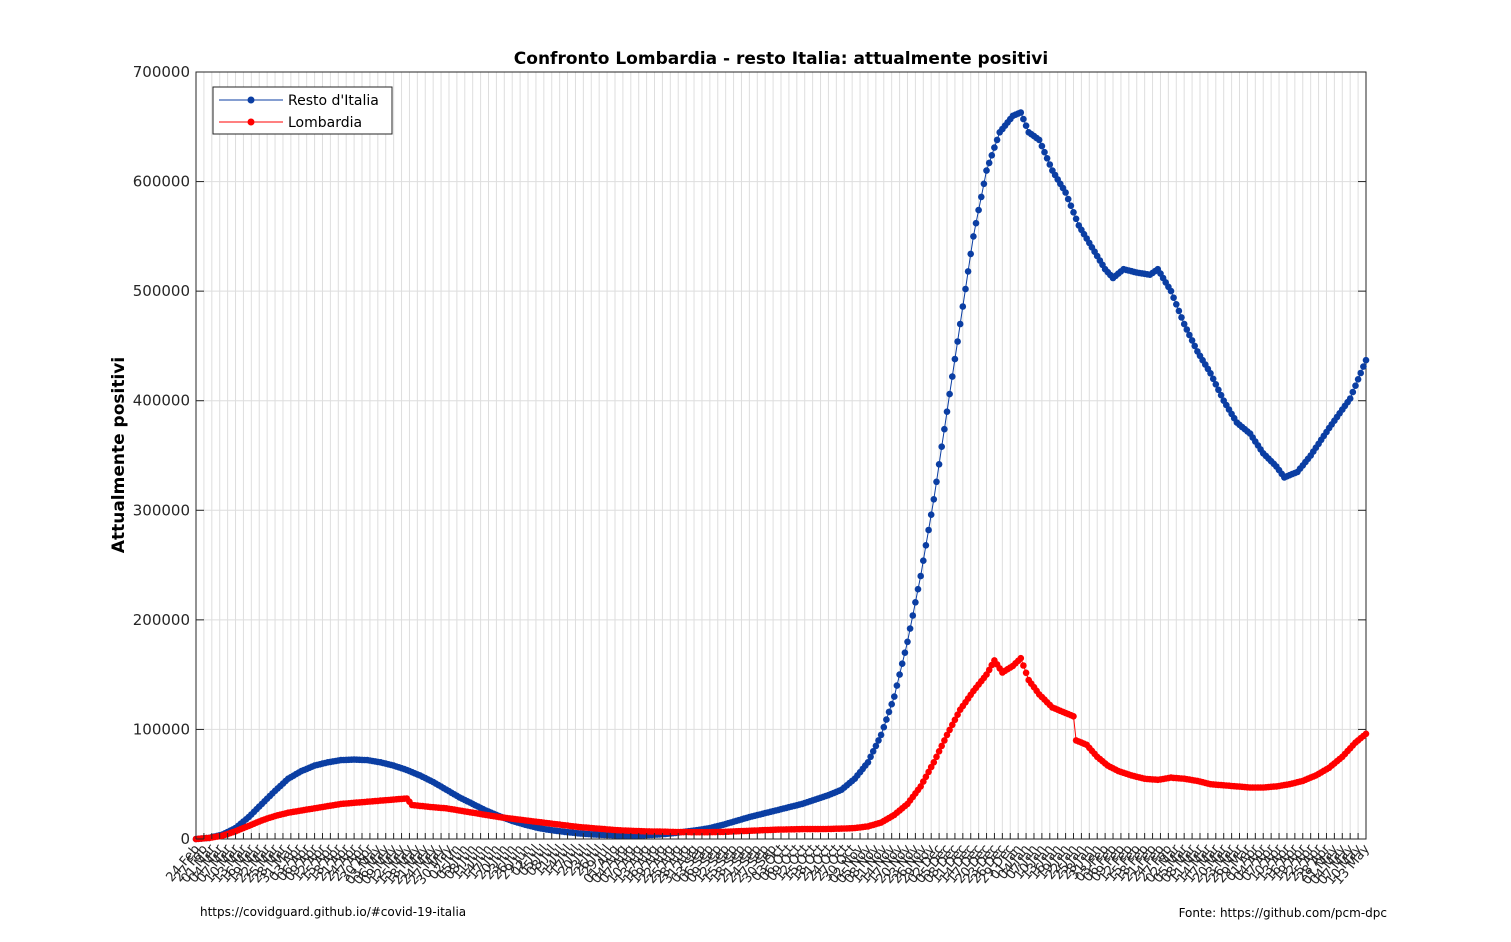 This screenshot has width=1511, height=942. Describe the element at coordinates (185, 839) in the screenshot. I see `y-tick-label: 0` at that location.